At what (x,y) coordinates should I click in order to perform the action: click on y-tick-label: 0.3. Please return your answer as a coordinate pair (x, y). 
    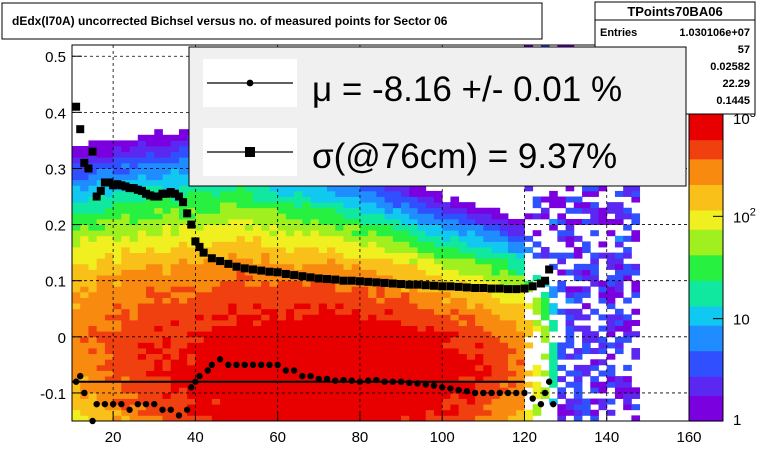
    Looking at the image, I should click on (55, 169).